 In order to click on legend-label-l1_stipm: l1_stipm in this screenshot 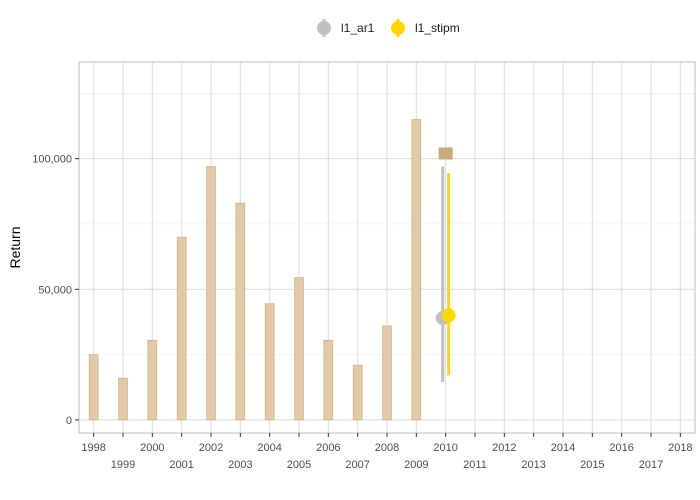, I will do `click(437, 28)`.